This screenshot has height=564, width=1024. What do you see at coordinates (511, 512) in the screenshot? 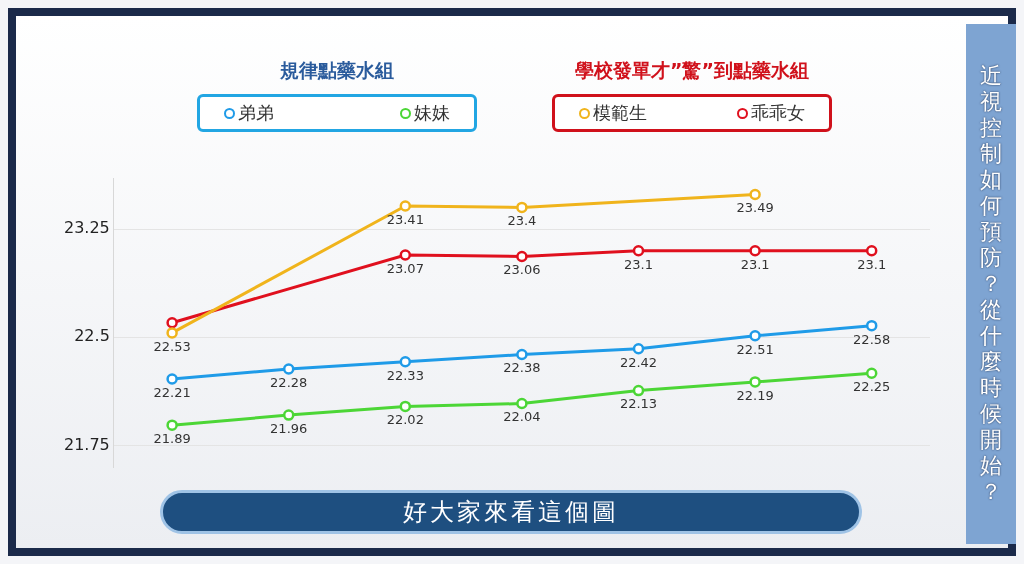
I see `text: 好大家來看這個圖` at bounding box center [511, 512].